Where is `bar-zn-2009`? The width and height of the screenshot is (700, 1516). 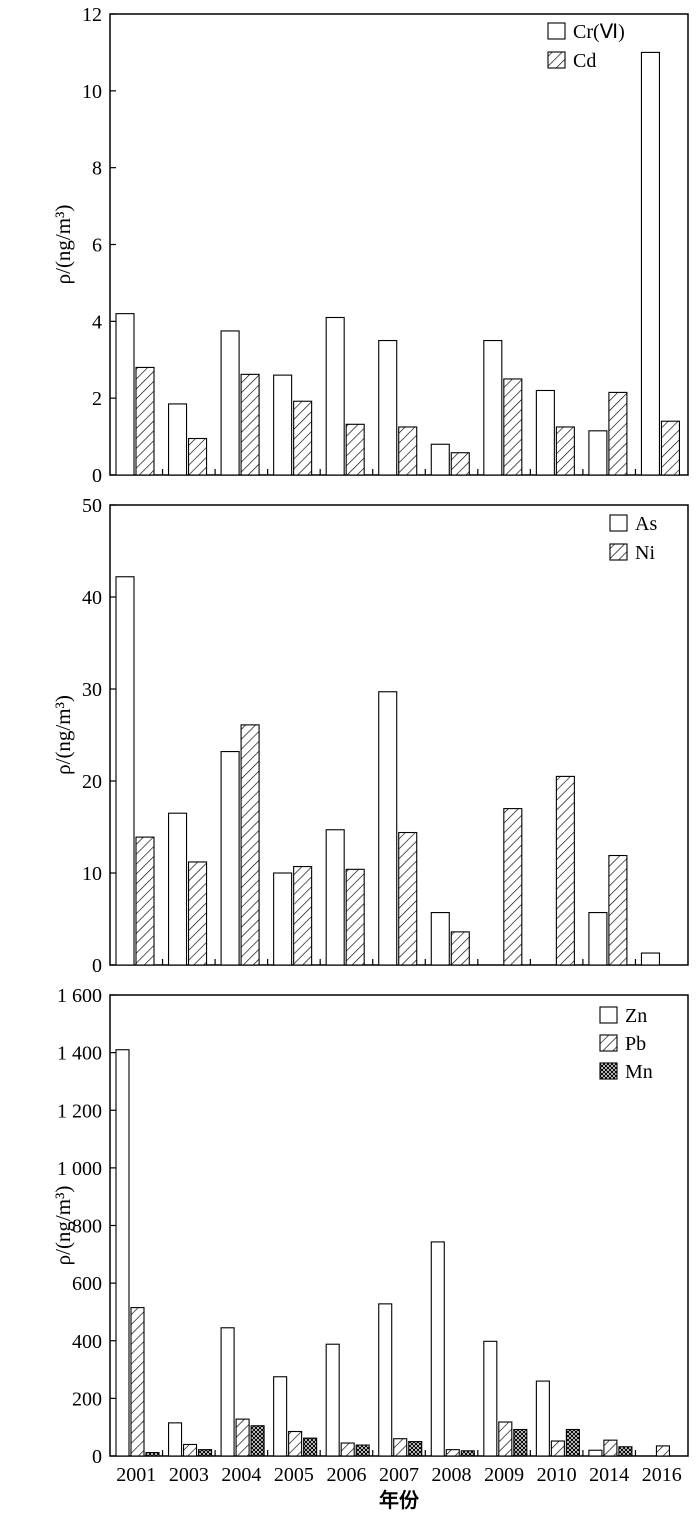 bar-zn-2009 is located at coordinates (490, 1398).